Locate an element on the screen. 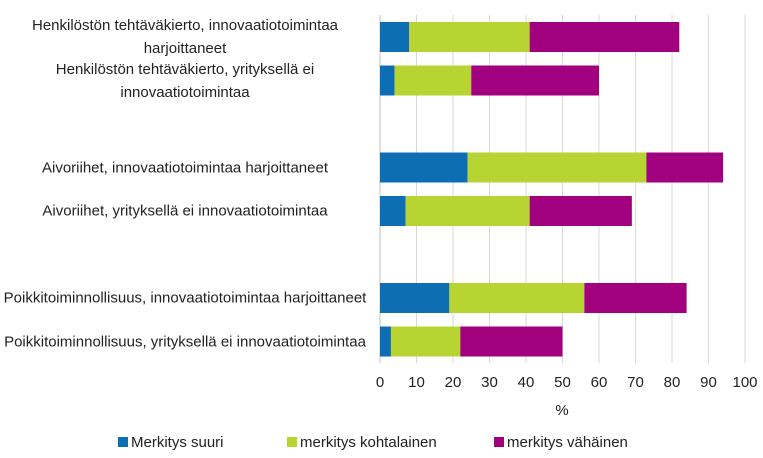  x-tick-label: 90 is located at coordinates (708, 382).